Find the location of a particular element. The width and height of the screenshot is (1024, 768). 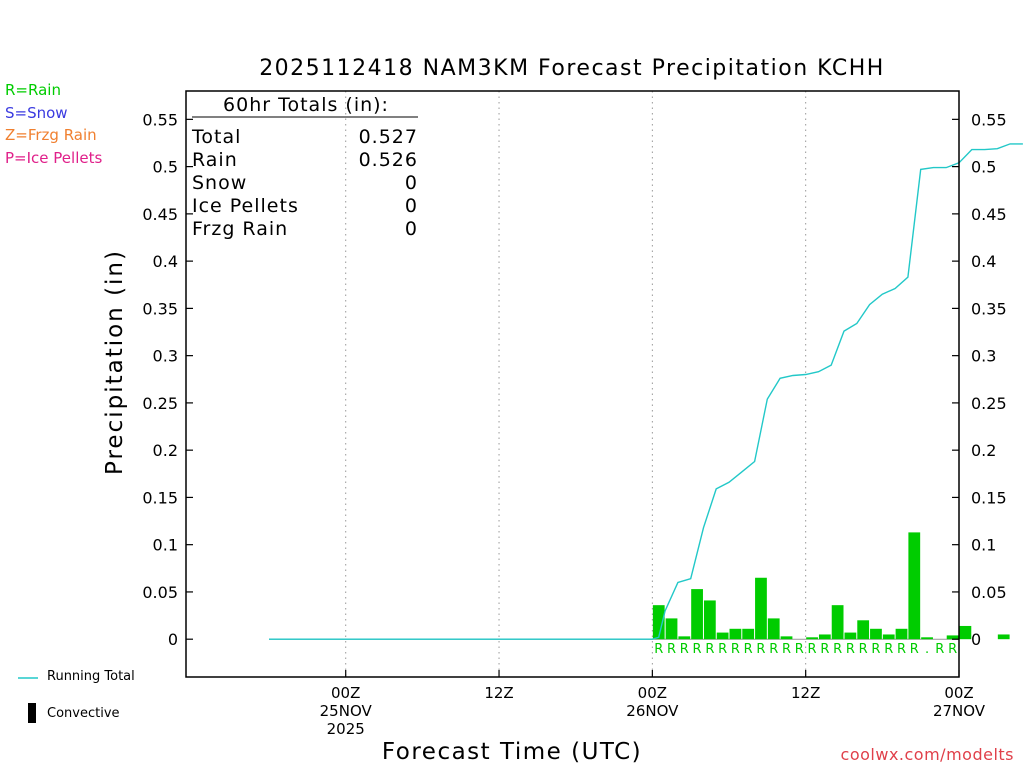

type-code-17: R is located at coordinates (875, 649).